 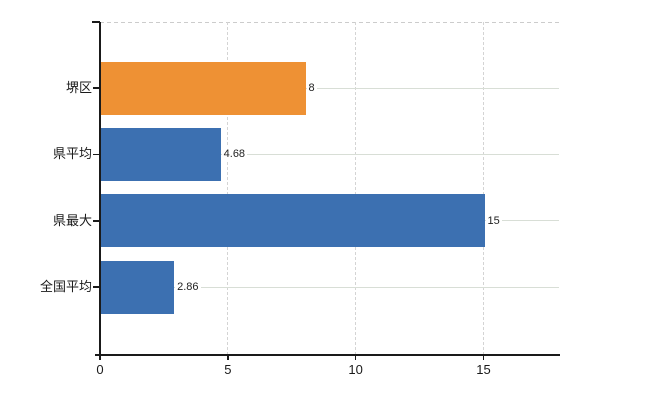 I want to click on bar-value-label: 8, so click(x=311, y=88).